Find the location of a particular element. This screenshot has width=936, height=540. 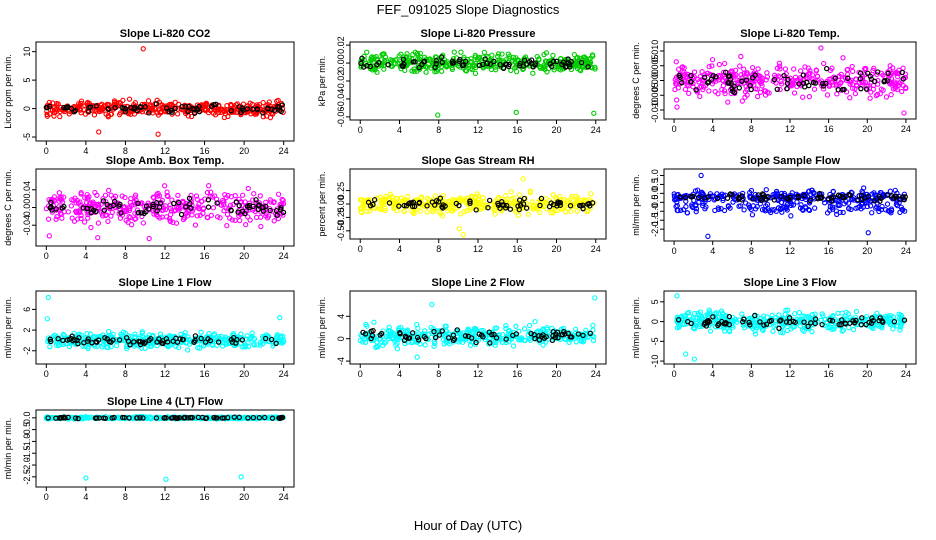

x-tick-label: 20 is located at coordinates (867, 374).